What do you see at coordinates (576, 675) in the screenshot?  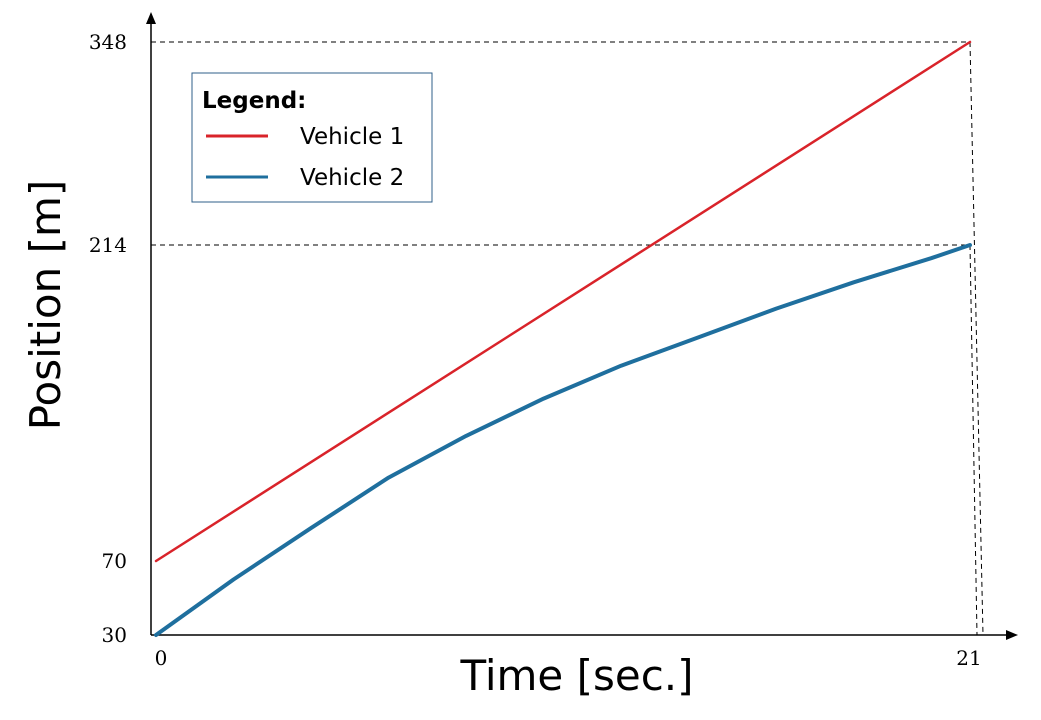 I see `x-axis-title: Time [sec.]` at bounding box center [576, 675].